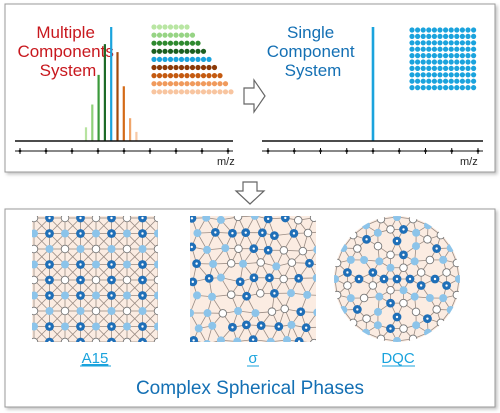 This screenshot has height=413, width=500. I want to click on phase-label-sigma: σ, so click(253, 358).